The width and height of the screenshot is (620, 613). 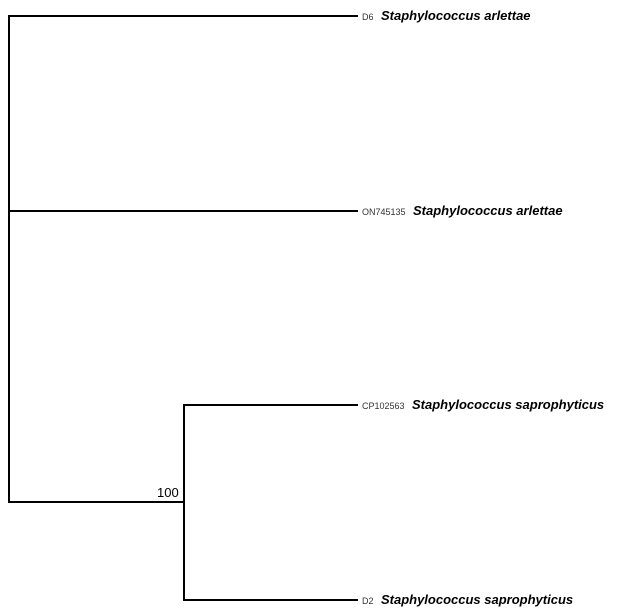 What do you see at coordinates (168, 492) in the screenshot?
I see `bootstrap-value: 100` at bounding box center [168, 492].